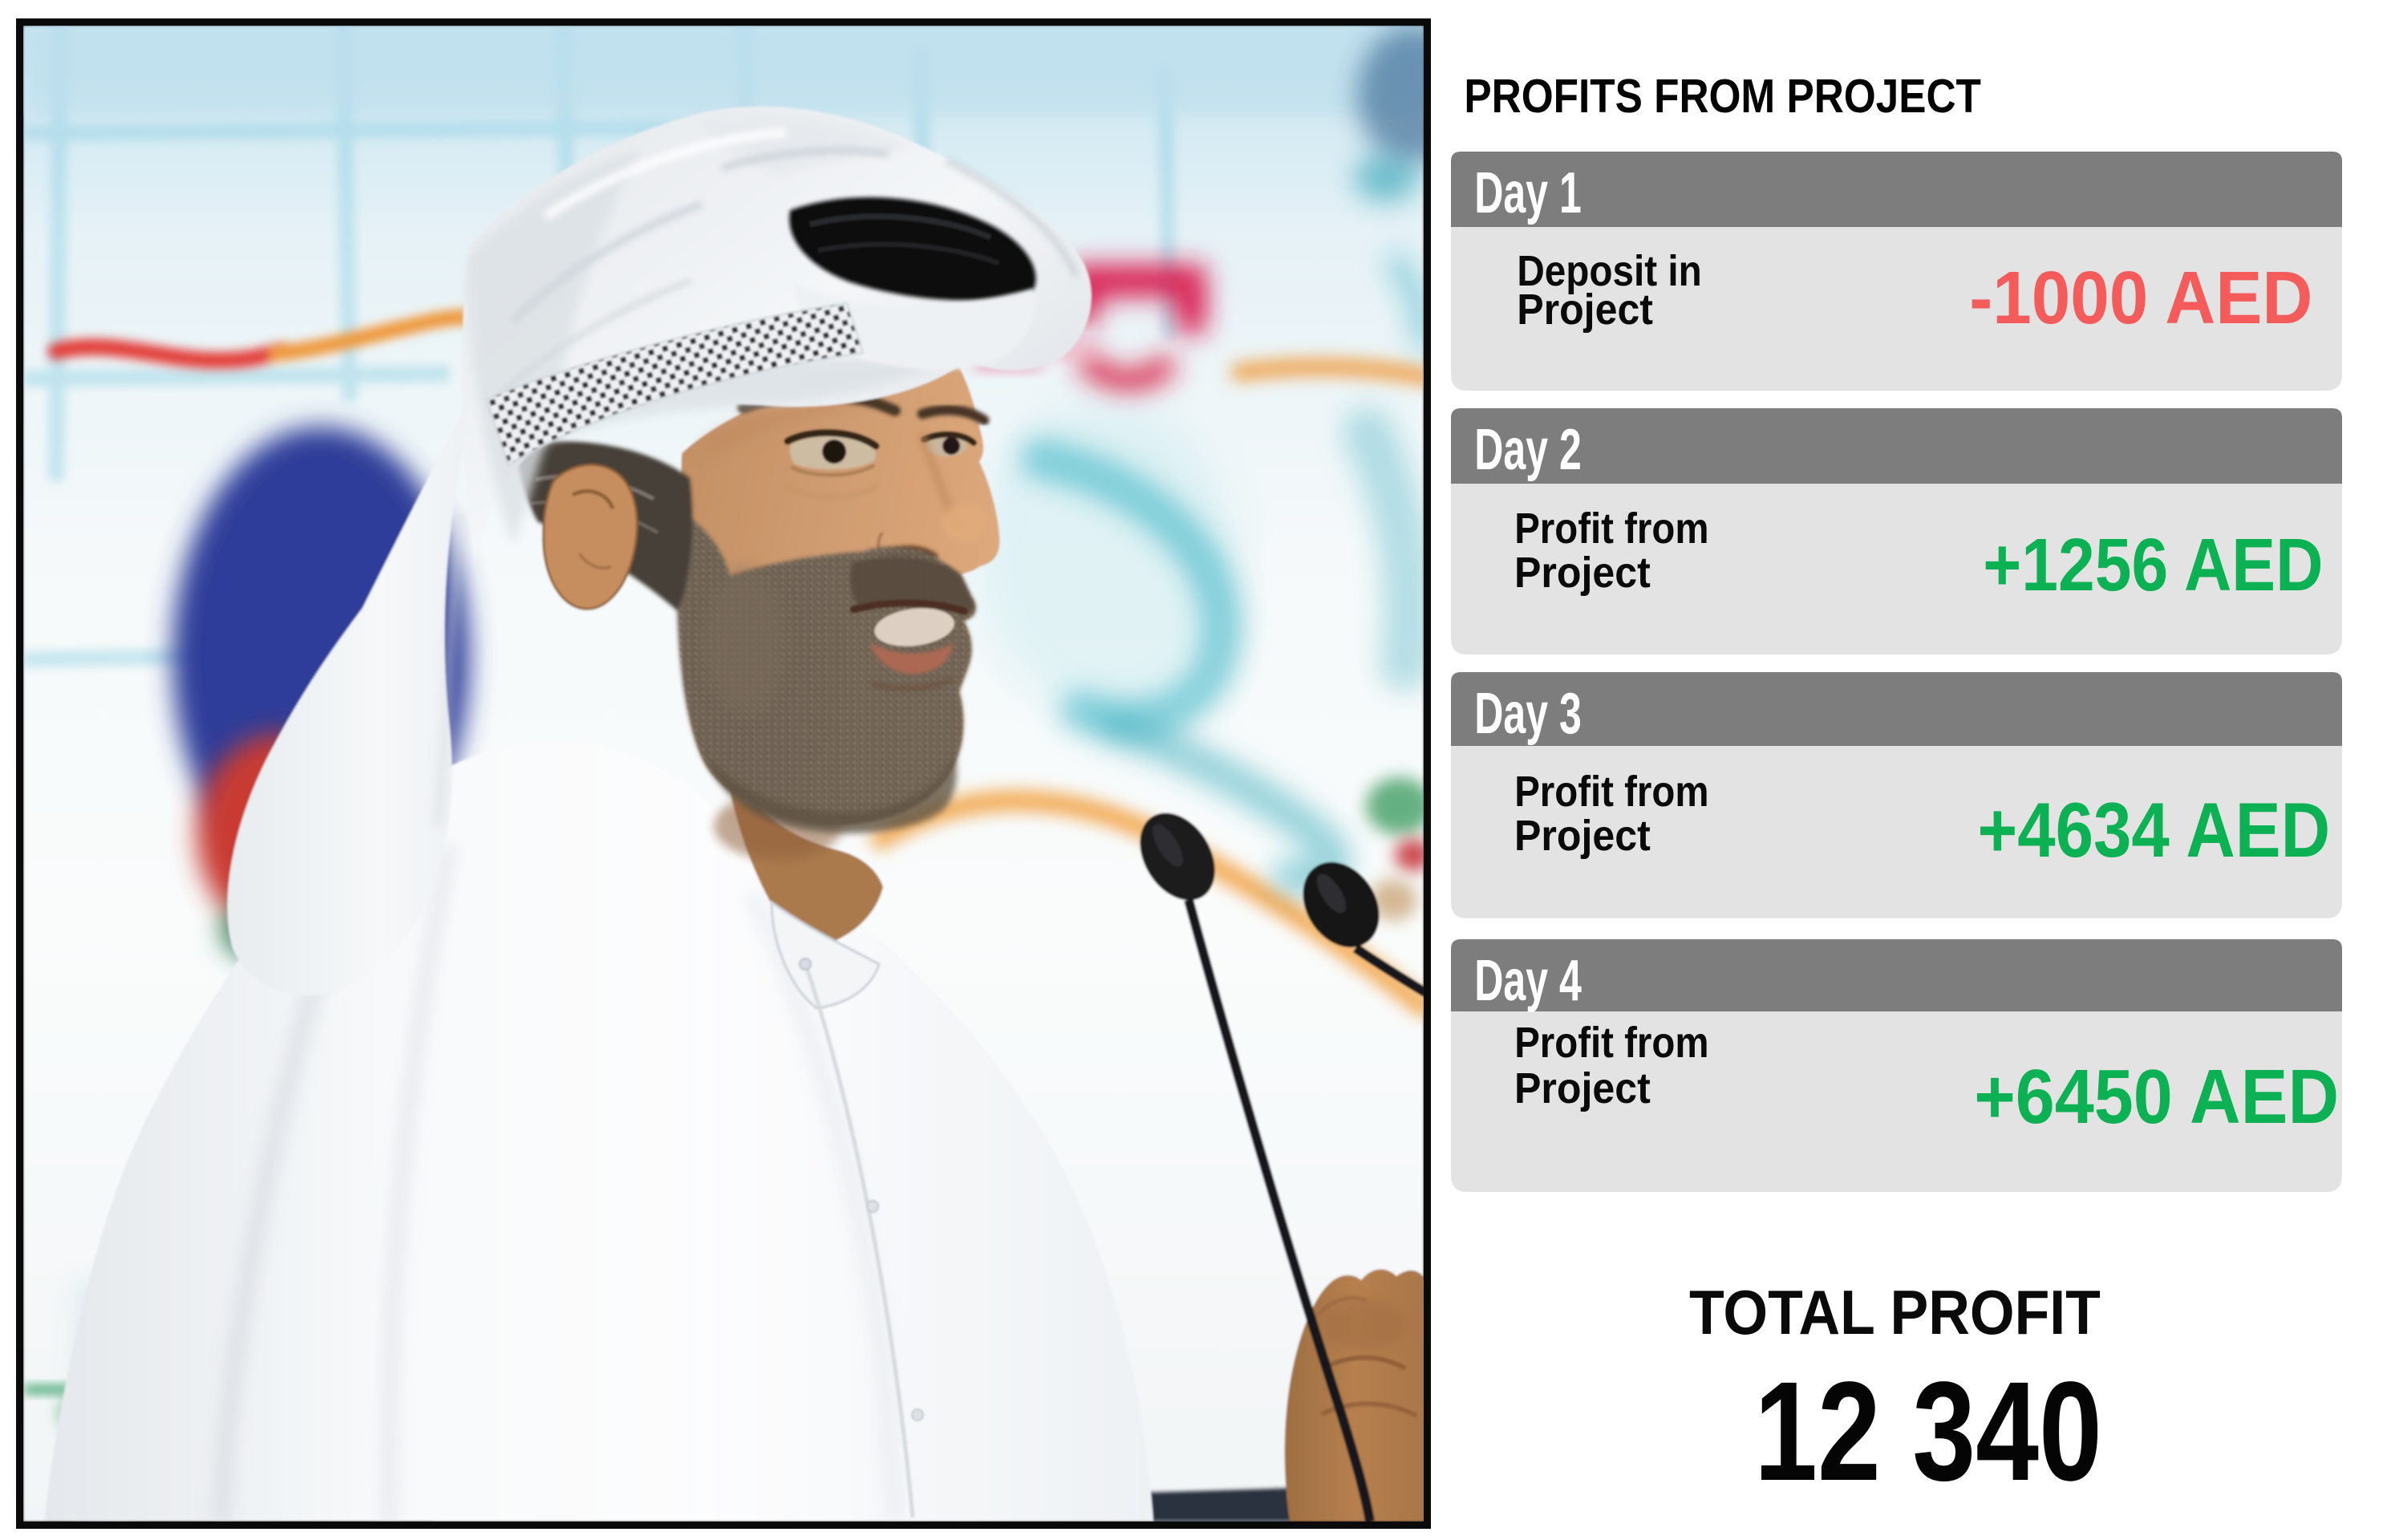  What do you see at coordinates (1928, 1431) in the screenshot?
I see `svg-text: 12 340` at bounding box center [1928, 1431].